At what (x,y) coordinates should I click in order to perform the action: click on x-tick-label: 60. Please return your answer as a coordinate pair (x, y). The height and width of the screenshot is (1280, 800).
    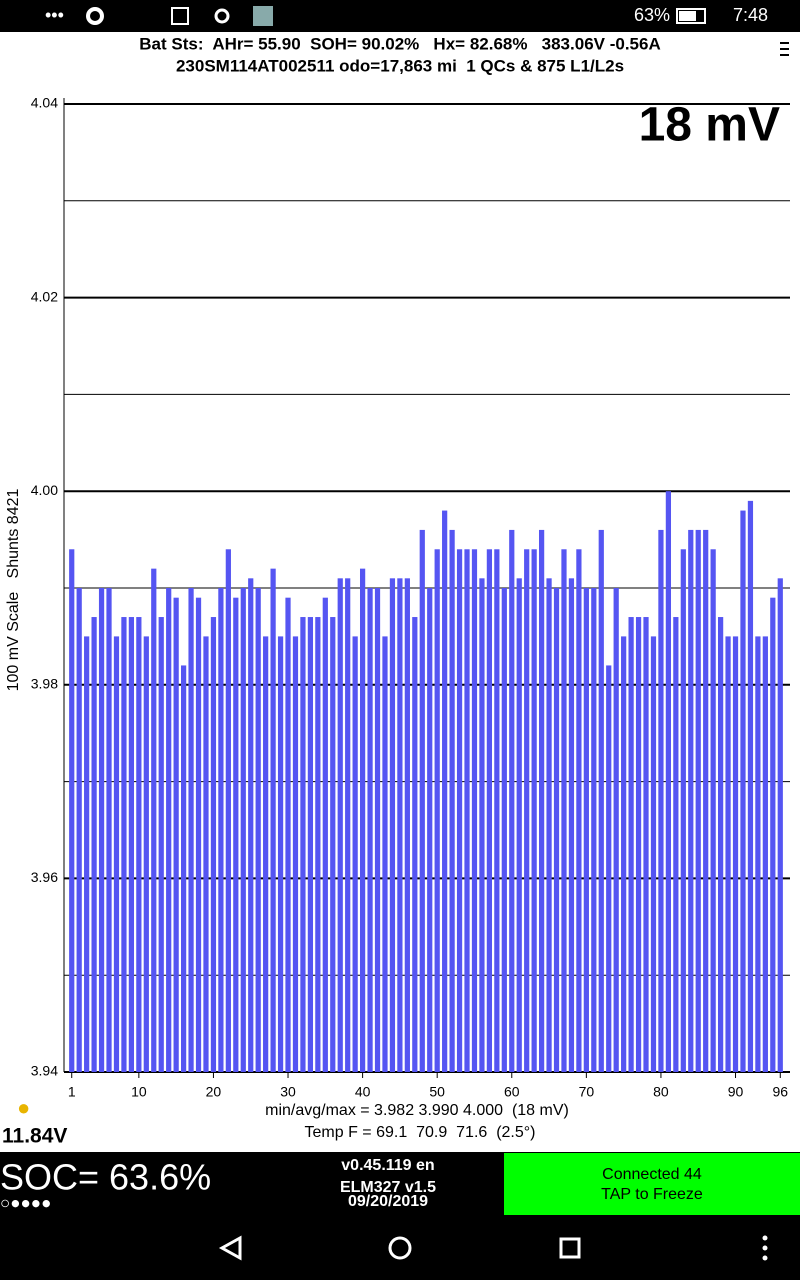
    Looking at the image, I should click on (512, 1092).